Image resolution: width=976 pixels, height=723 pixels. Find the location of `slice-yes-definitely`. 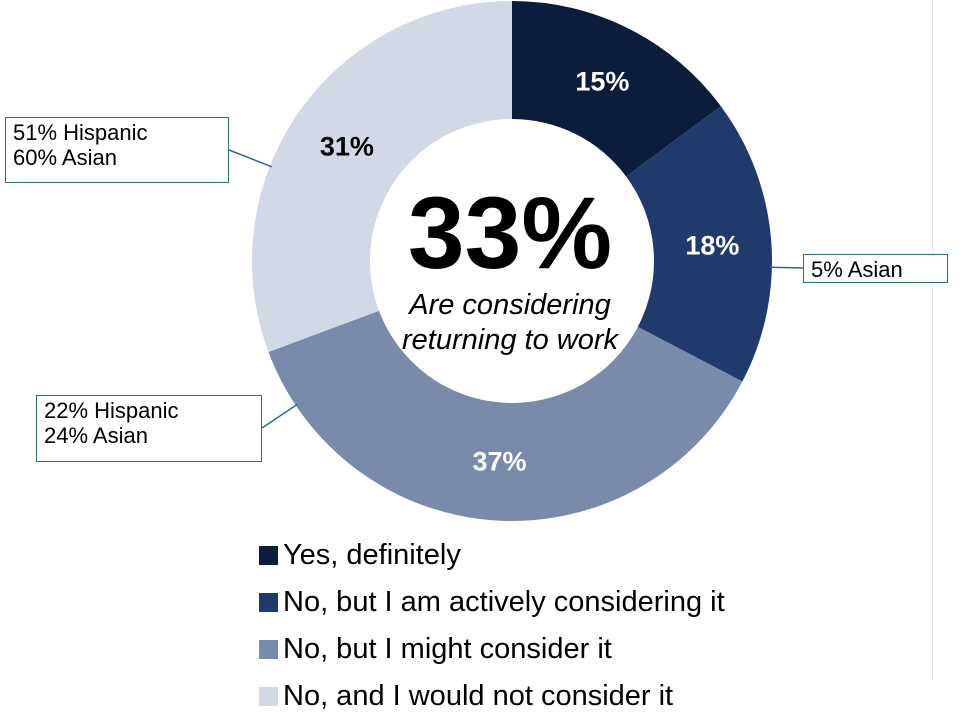

slice-yes-definitely is located at coordinates (616, 89).